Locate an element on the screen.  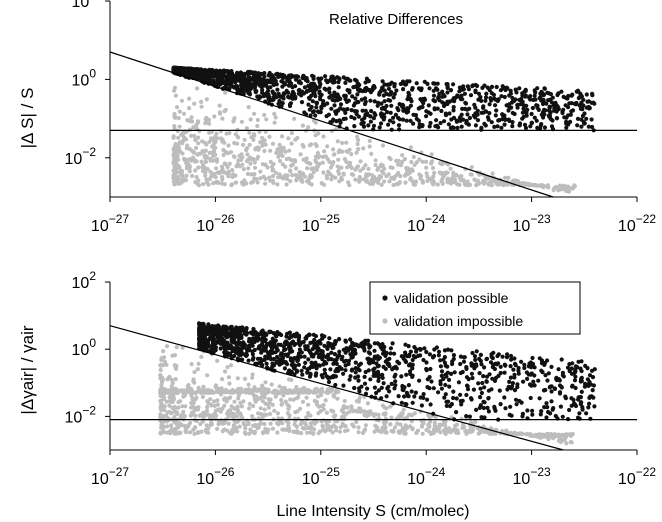
y-tick-label: 10−2 is located at coordinates (81, 156).